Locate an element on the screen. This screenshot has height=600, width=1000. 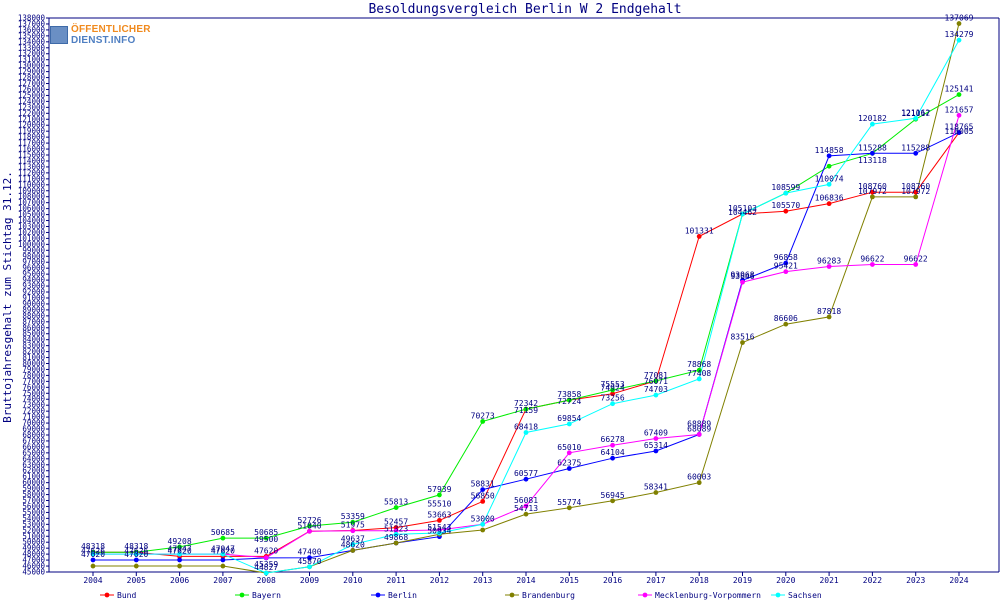
x-tick-label: 2022 is located at coordinates (872, 580).